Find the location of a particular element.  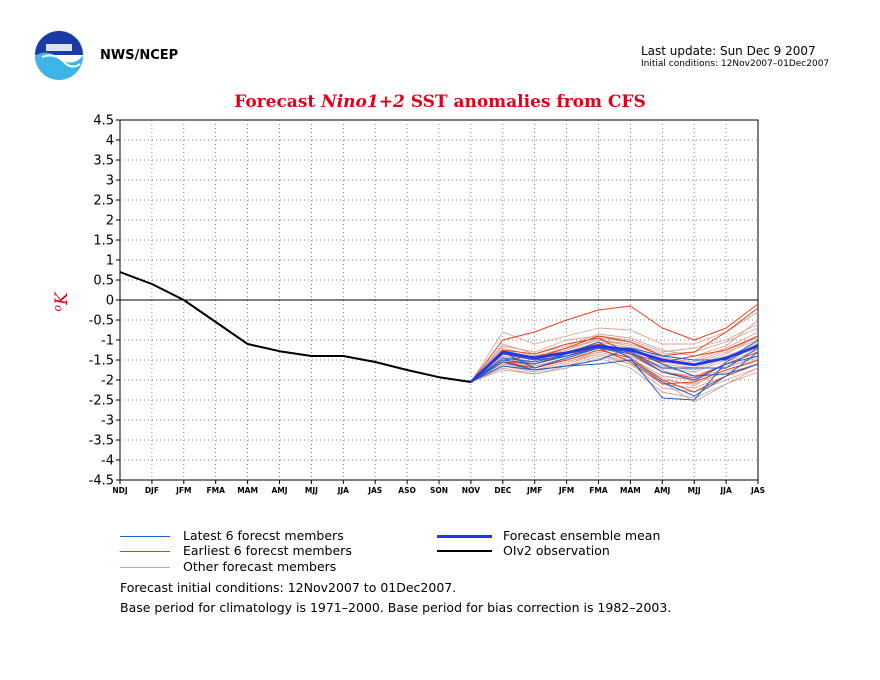

y-tick-label: -4 is located at coordinates (107, 461).